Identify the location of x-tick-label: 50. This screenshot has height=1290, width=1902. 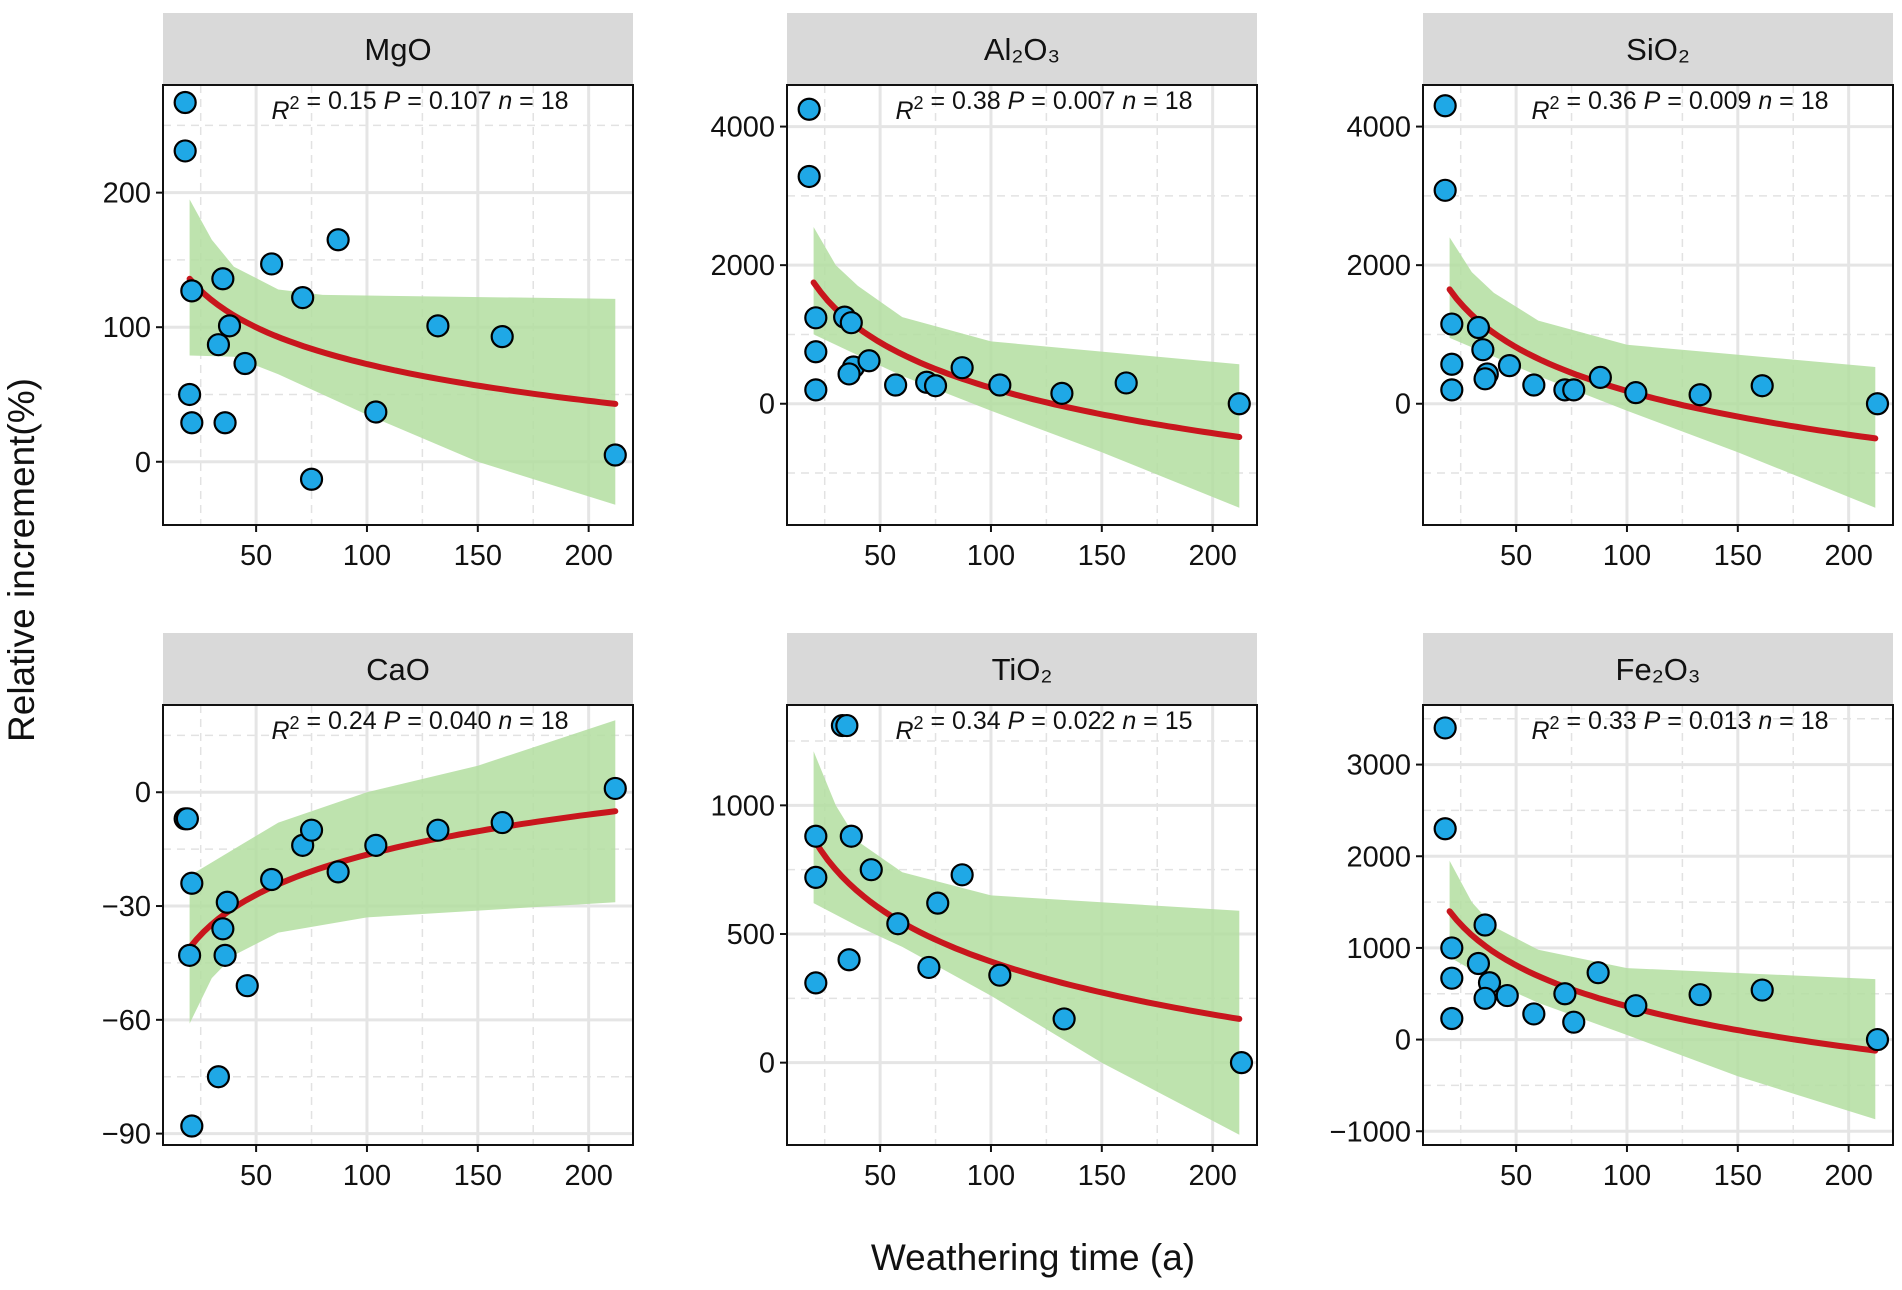
(1516, 1176).